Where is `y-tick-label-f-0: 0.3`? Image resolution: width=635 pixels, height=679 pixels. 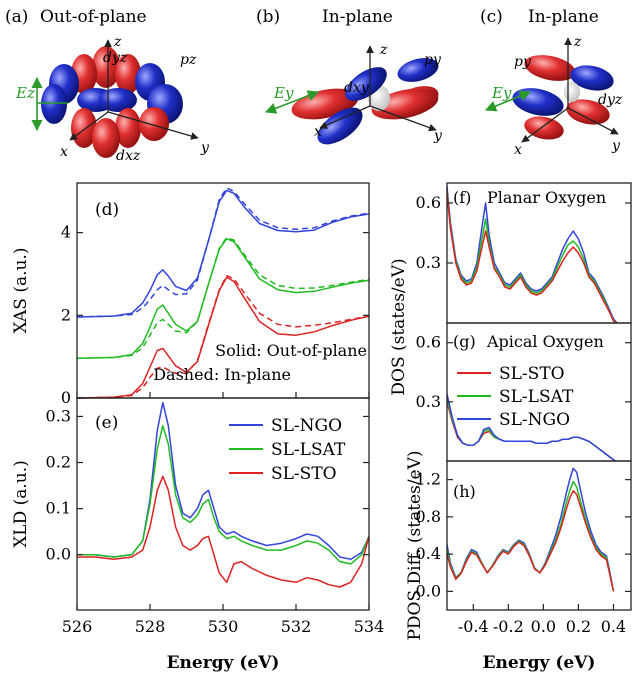 y-tick-label-f-0: 0.3 is located at coordinates (428, 262).